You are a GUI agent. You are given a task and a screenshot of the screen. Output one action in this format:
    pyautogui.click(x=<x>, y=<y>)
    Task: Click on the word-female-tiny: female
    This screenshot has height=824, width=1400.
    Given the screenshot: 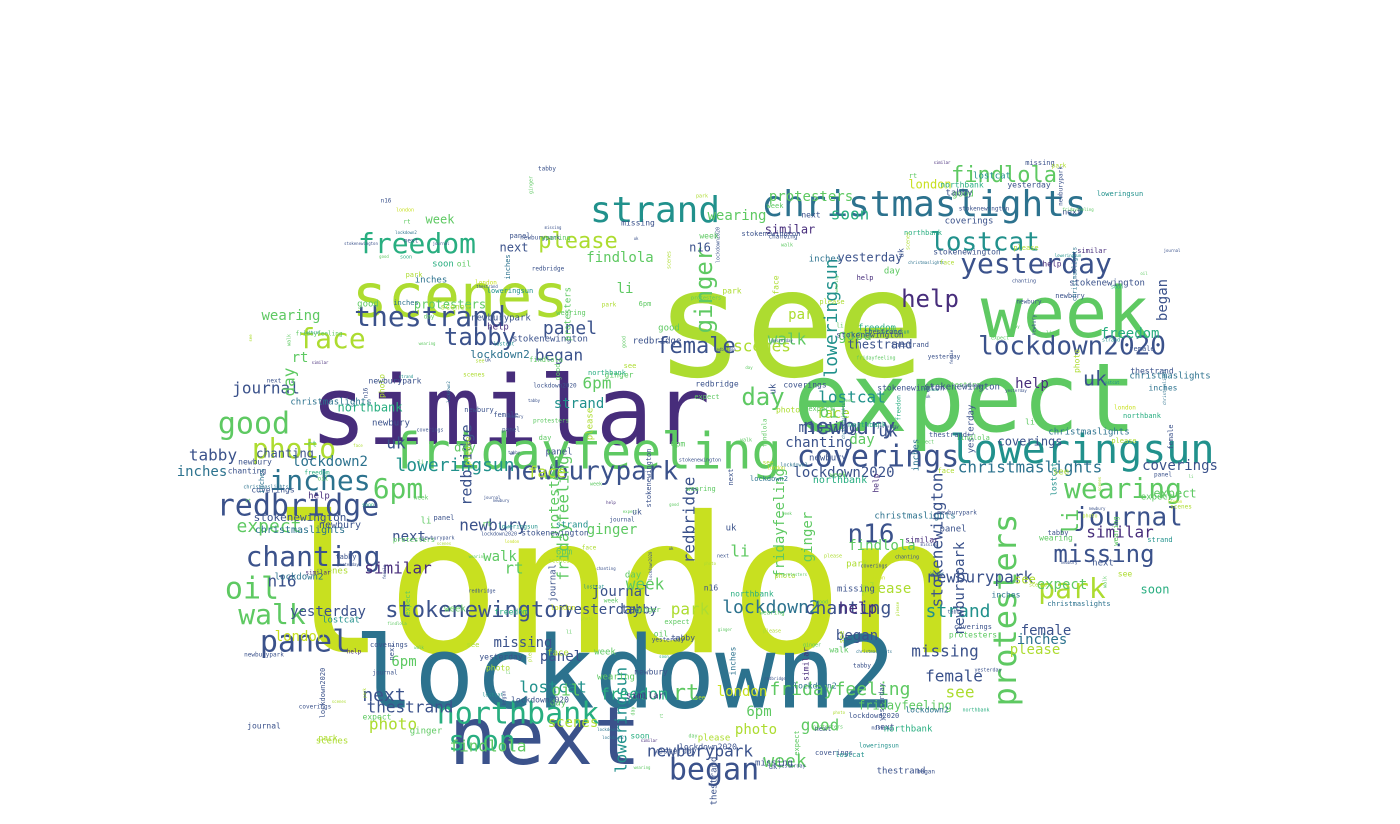 What is the action you would take?
    pyautogui.click(x=505, y=415)
    